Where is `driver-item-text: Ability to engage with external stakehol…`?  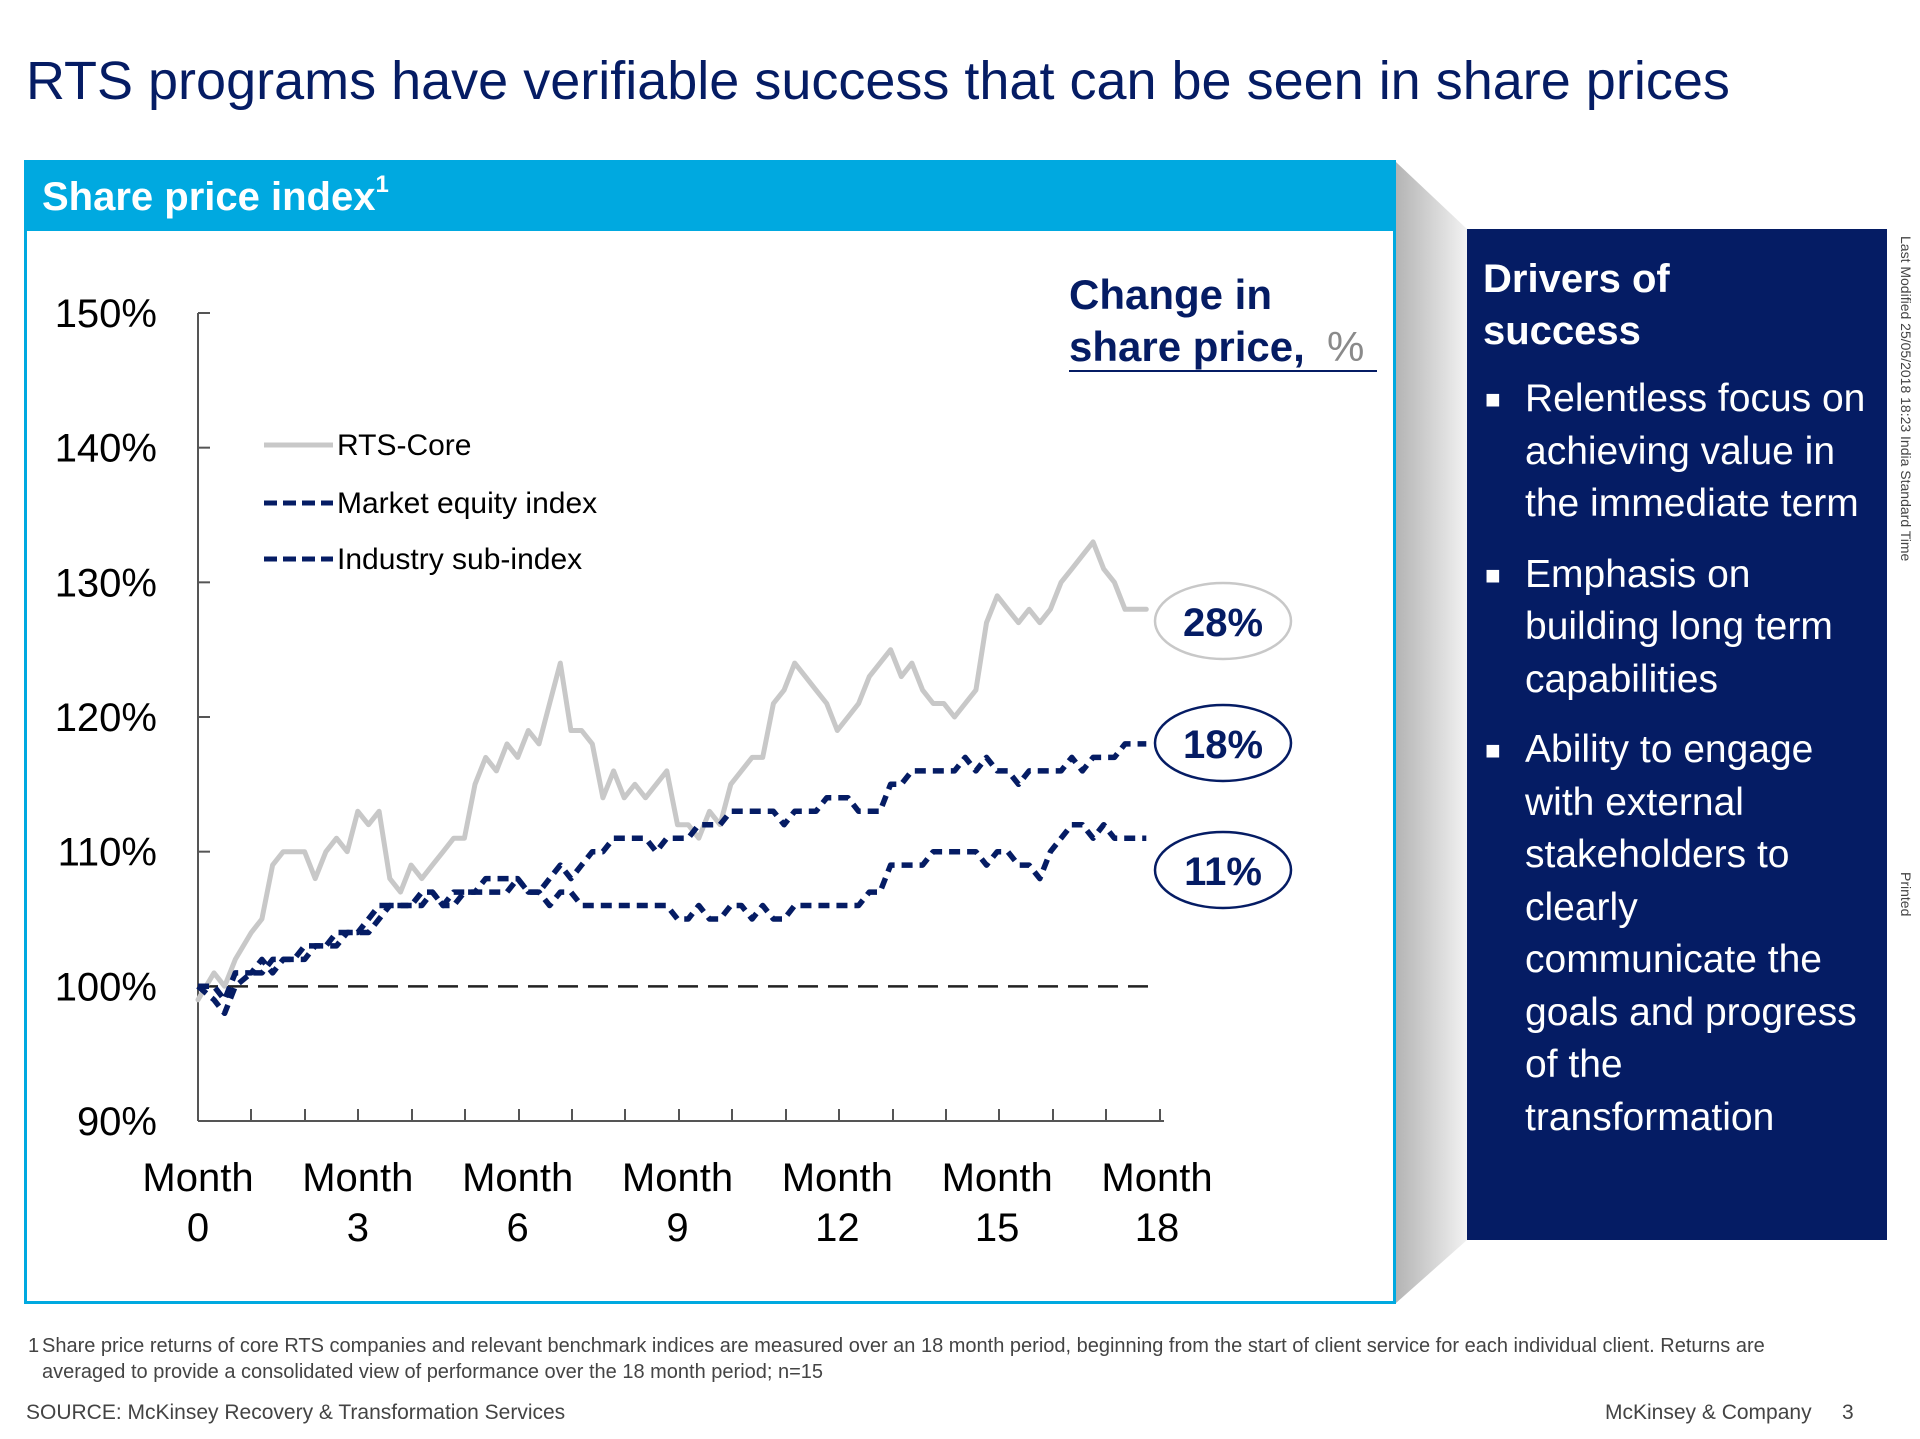 driver-item-text: Ability to engage with external stakehol… is located at coordinates (1691, 933).